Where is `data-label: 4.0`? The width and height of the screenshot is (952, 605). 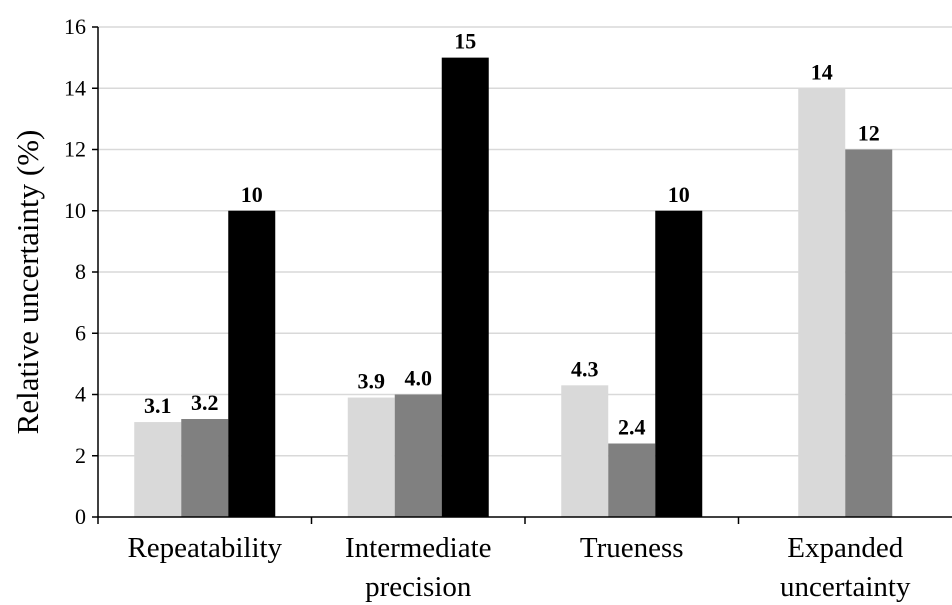
data-label: 4.0 is located at coordinates (419, 378).